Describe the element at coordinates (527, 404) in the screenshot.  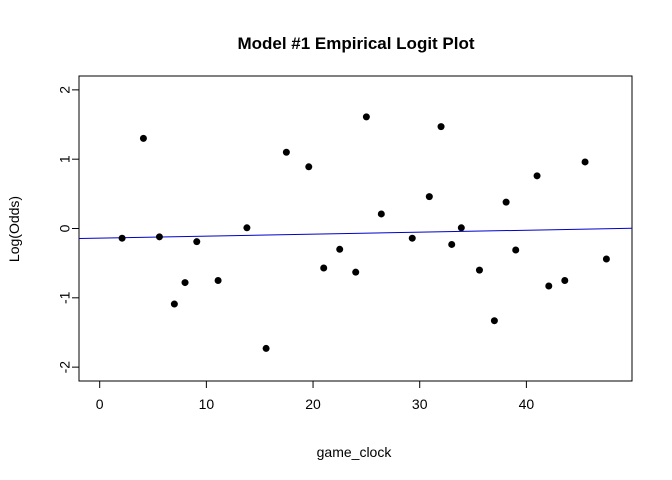
I see `x-tick-label: 40` at that location.